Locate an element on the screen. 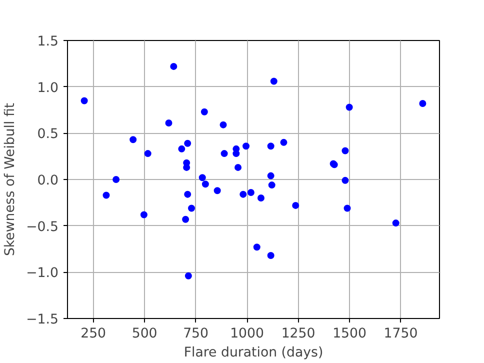  x-tick-label: 750 is located at coordinates (196, 334).